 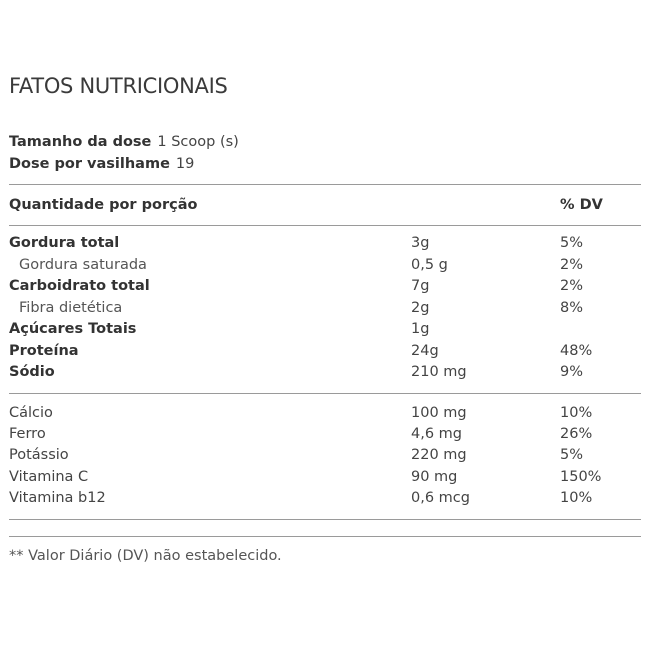 What do you see at coordinates (439, 413) in the screenshot?
I see `nutrient-amount: 100 mg` at bounding box center [439, 413].